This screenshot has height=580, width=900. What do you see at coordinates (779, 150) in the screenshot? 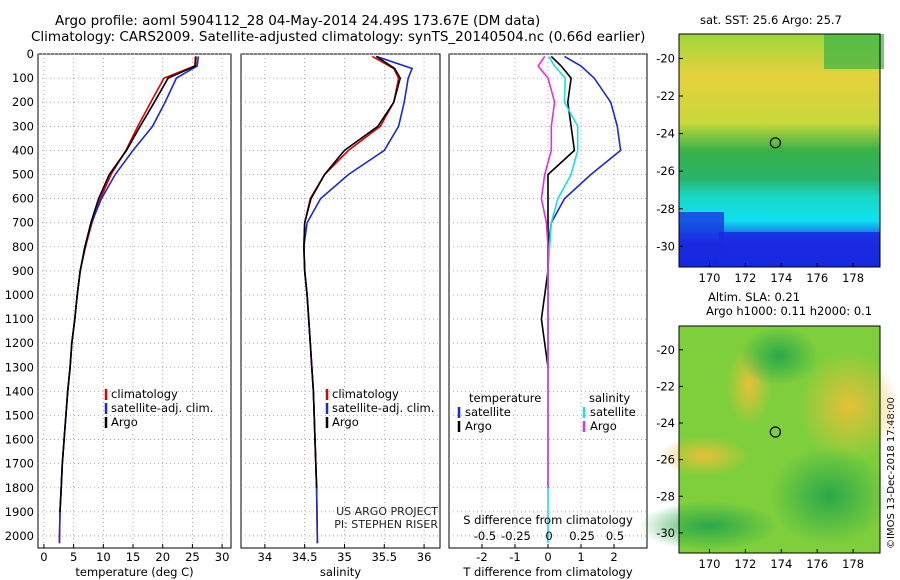
I see `map-frame` at bounding box center [779, 150].